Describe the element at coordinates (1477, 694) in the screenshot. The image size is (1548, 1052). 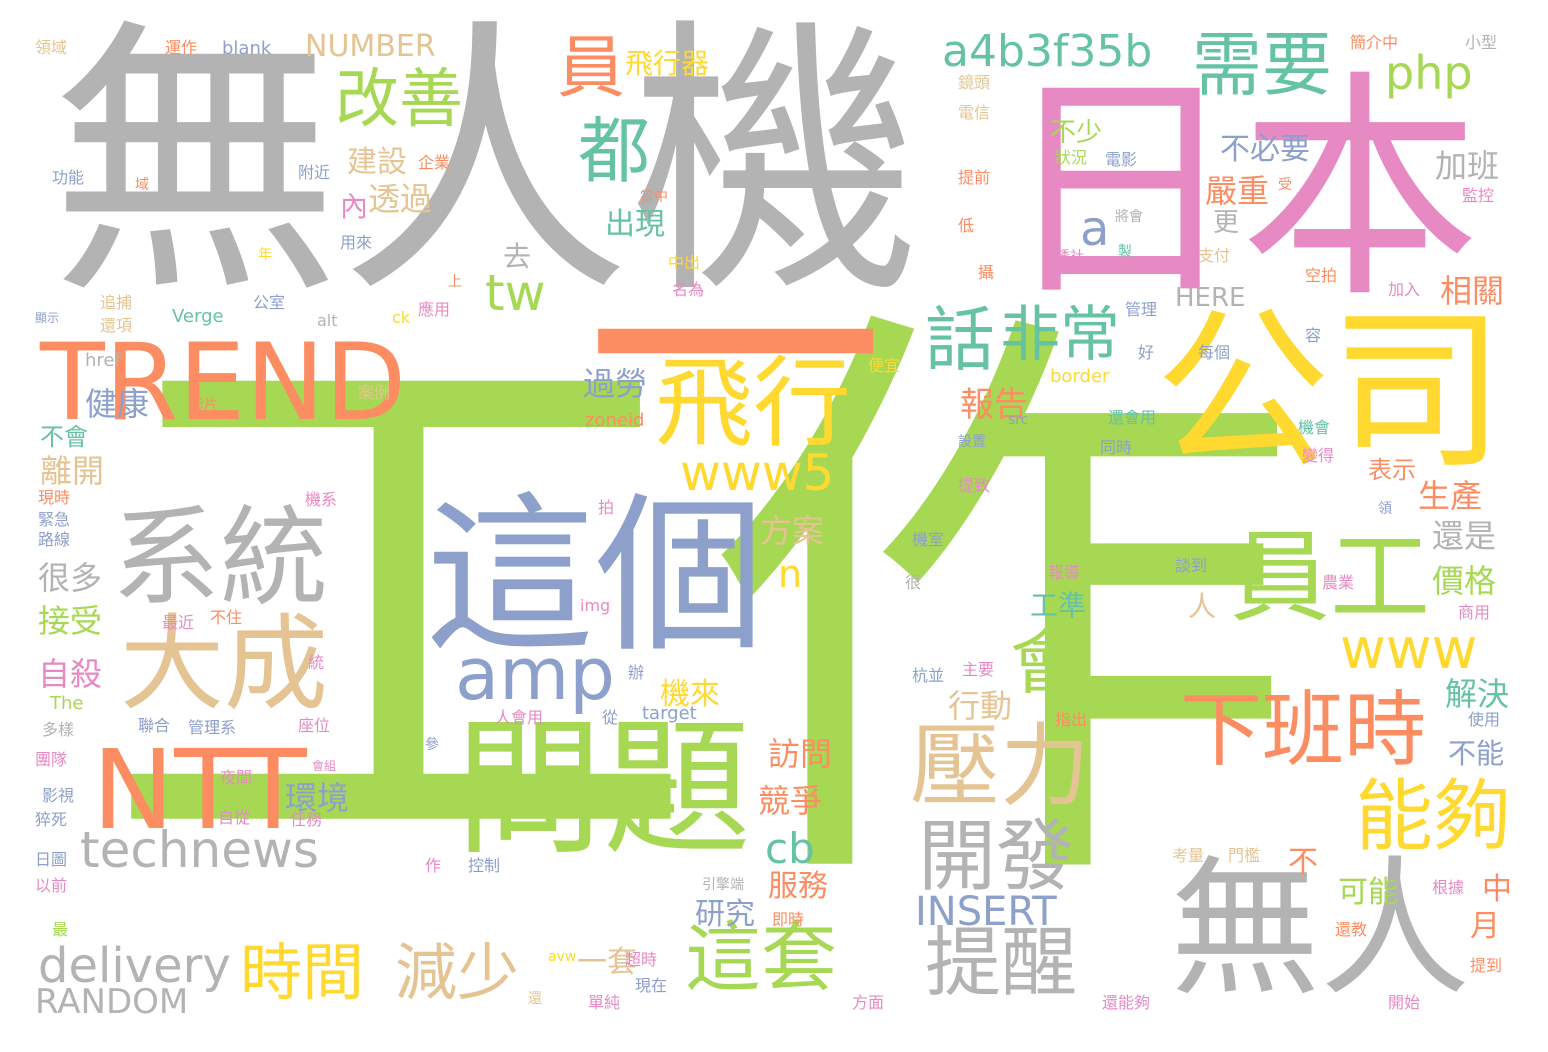
I see `word-解決: 解決` at that location.